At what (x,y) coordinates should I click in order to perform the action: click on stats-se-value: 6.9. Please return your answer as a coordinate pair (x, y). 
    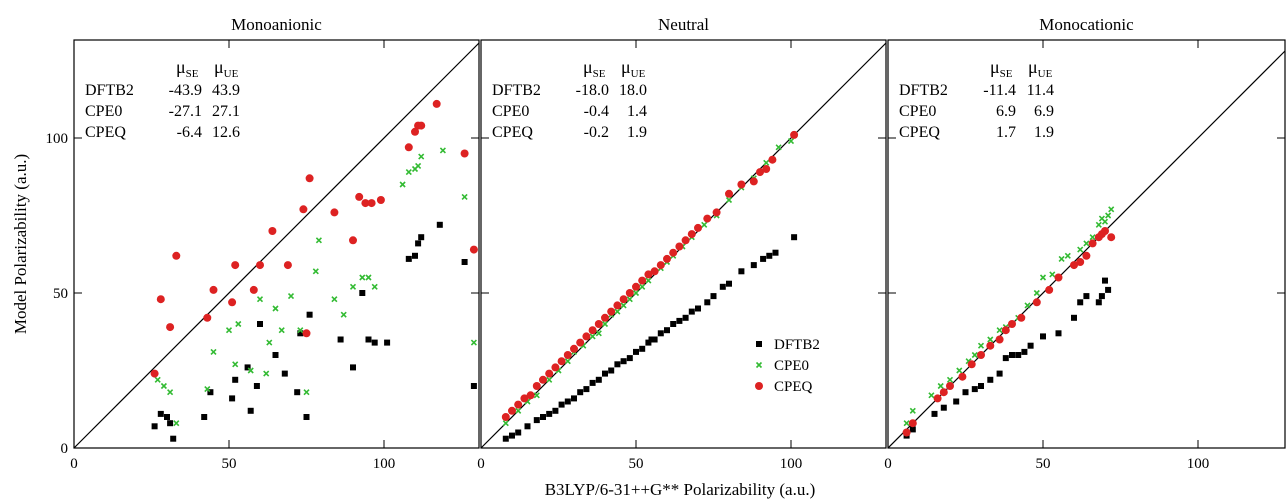
    Looking at the image, I should click on (1006, 111).